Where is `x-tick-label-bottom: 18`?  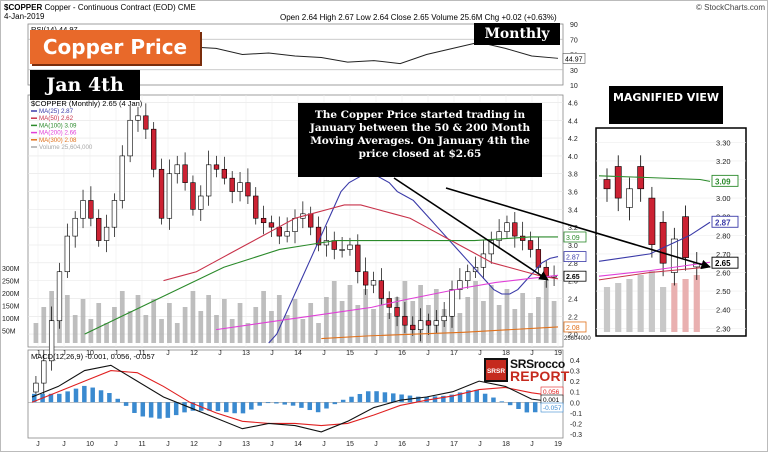 x-tick-label-bottom: 18 is located at coordinates (506, 444).